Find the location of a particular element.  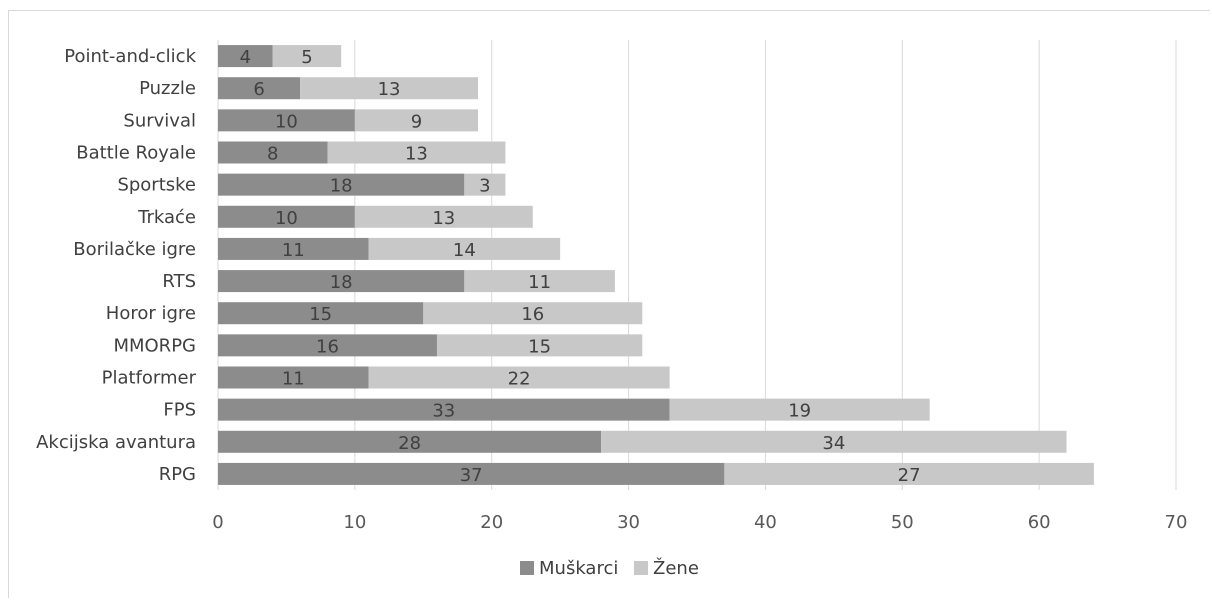

x-tick-label: 0 is located at coordinates (217, 522).